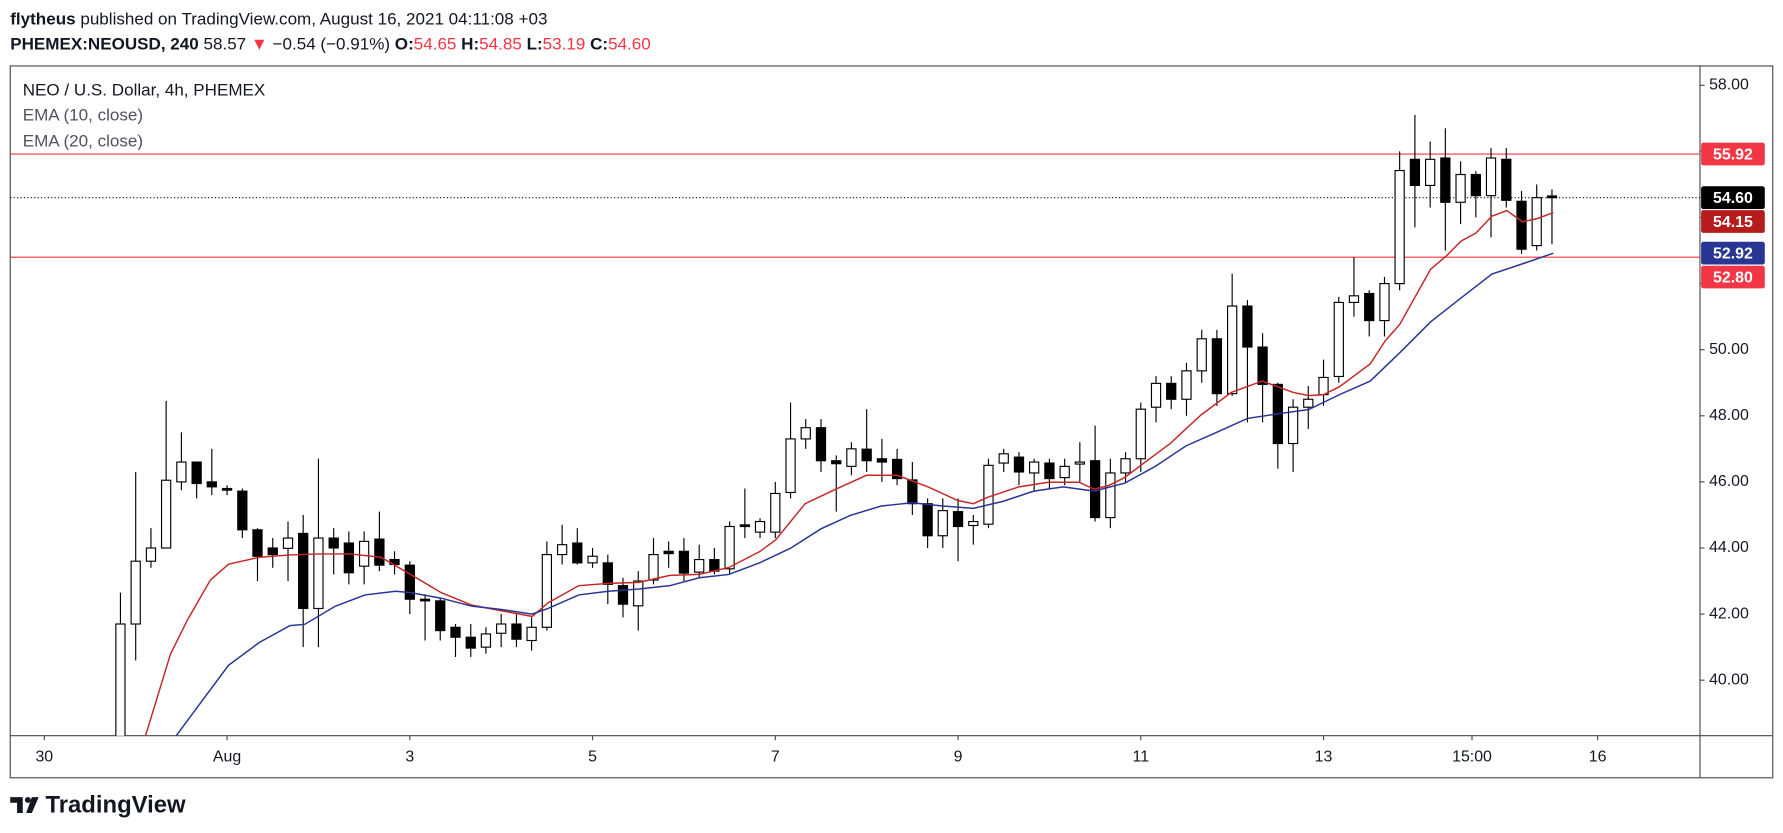 The width and height of the screenshot is (1783, 833). Describe the element at coordinates (83, 114) in the screenshot. I see `legend-entry: EMA (10, close)` at that location.